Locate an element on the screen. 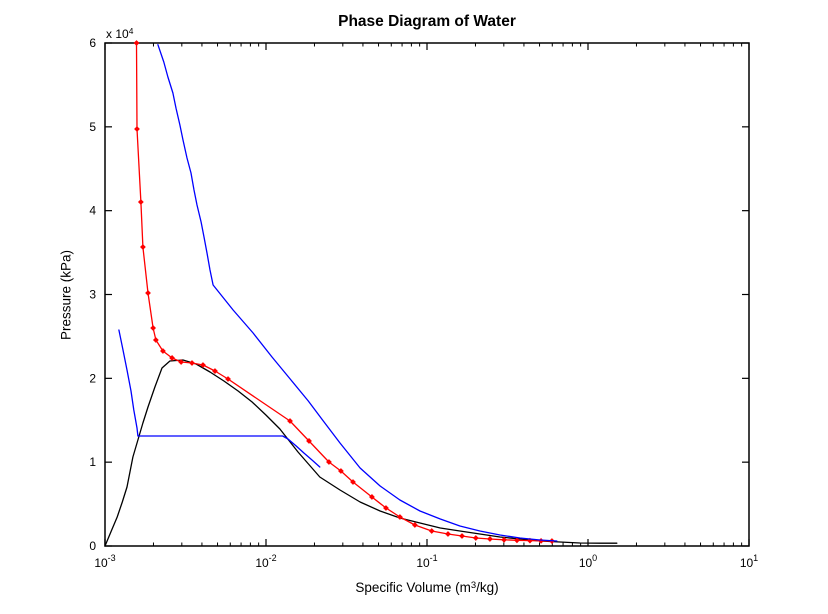 The width and height of the screenshot is (828, 614). chart-title: Phase Diagram of Water is located at coordinates (427, 21).